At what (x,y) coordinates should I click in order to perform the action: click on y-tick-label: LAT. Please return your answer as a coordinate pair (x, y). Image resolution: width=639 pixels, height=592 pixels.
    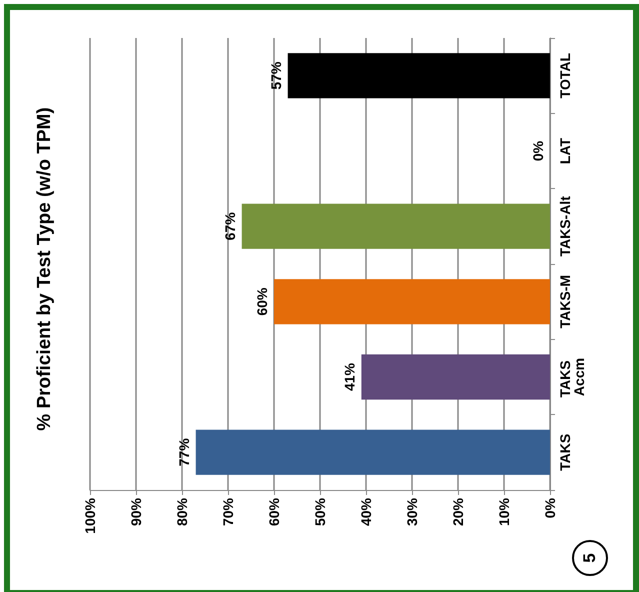
    Looking at the image, I should click on (565, 150).